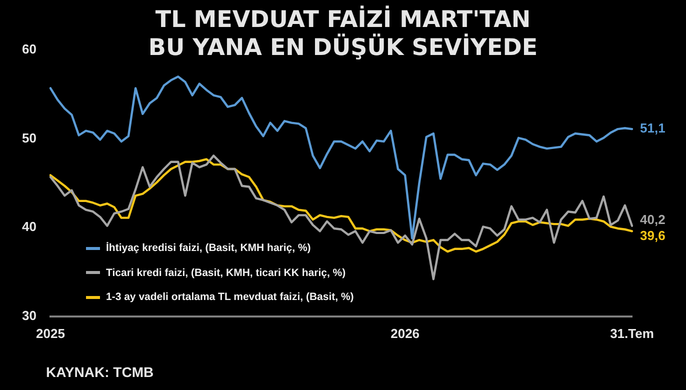 The height and width of the screenshot is (390, 686). I want to click on data-label: 39,6, so click(653, 236).